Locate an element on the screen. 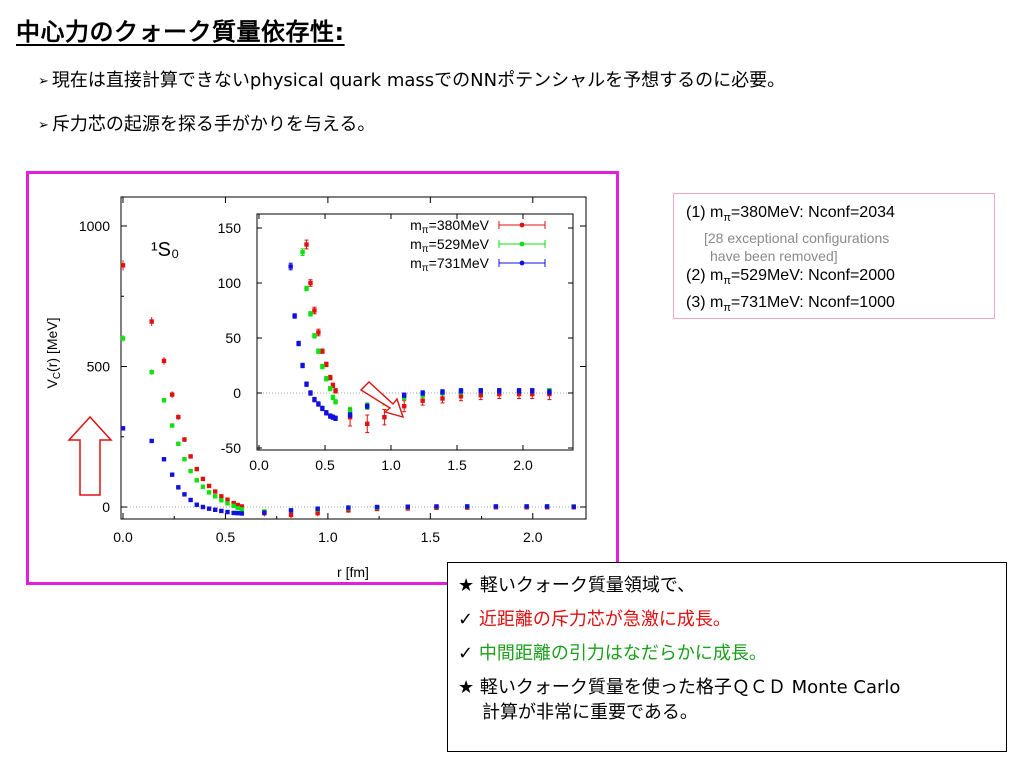 The width and height of the screenshot is (1024, 768). config-note-2: have been removed] is located at coordinates (774, 256).